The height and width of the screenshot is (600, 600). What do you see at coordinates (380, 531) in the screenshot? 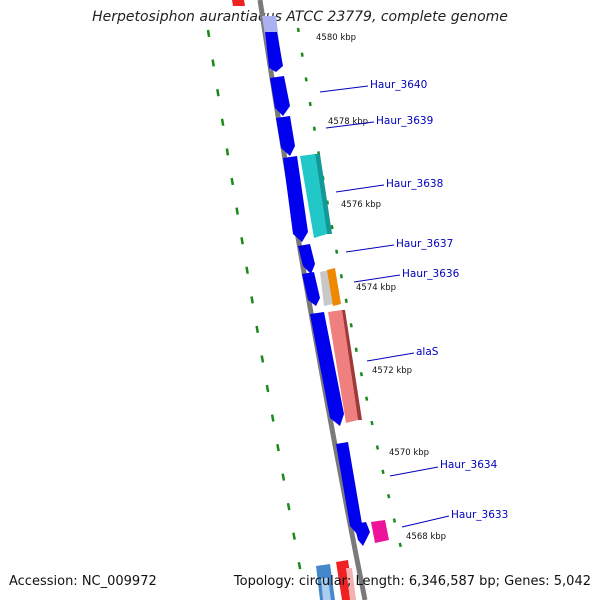
I see `feature-magenta` at bounding box center [380, 531].